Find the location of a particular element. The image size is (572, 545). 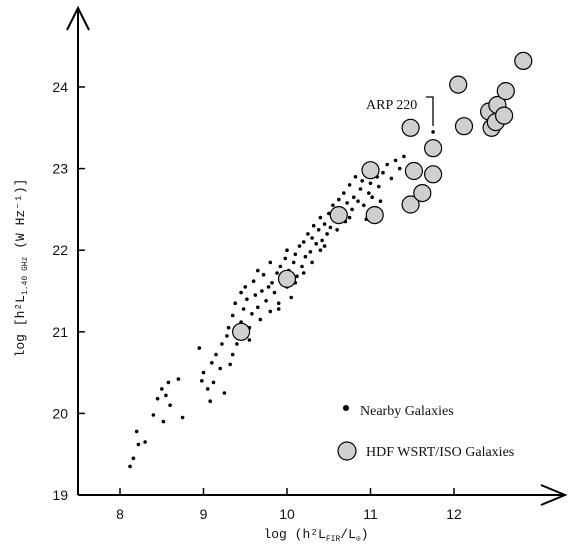

x-tick-label: 9 is located at coordinates (204, 514).